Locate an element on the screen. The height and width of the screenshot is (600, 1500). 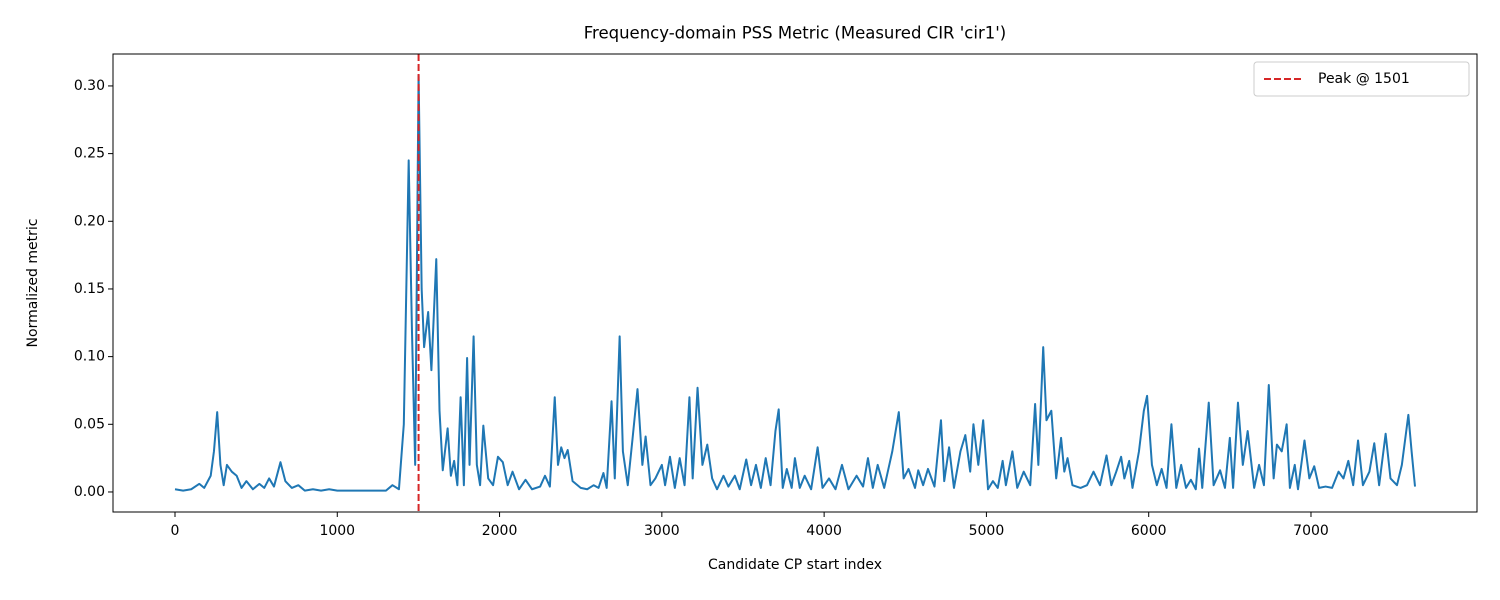
x-tick-label: 3000 is located at coordinates (662, 531).